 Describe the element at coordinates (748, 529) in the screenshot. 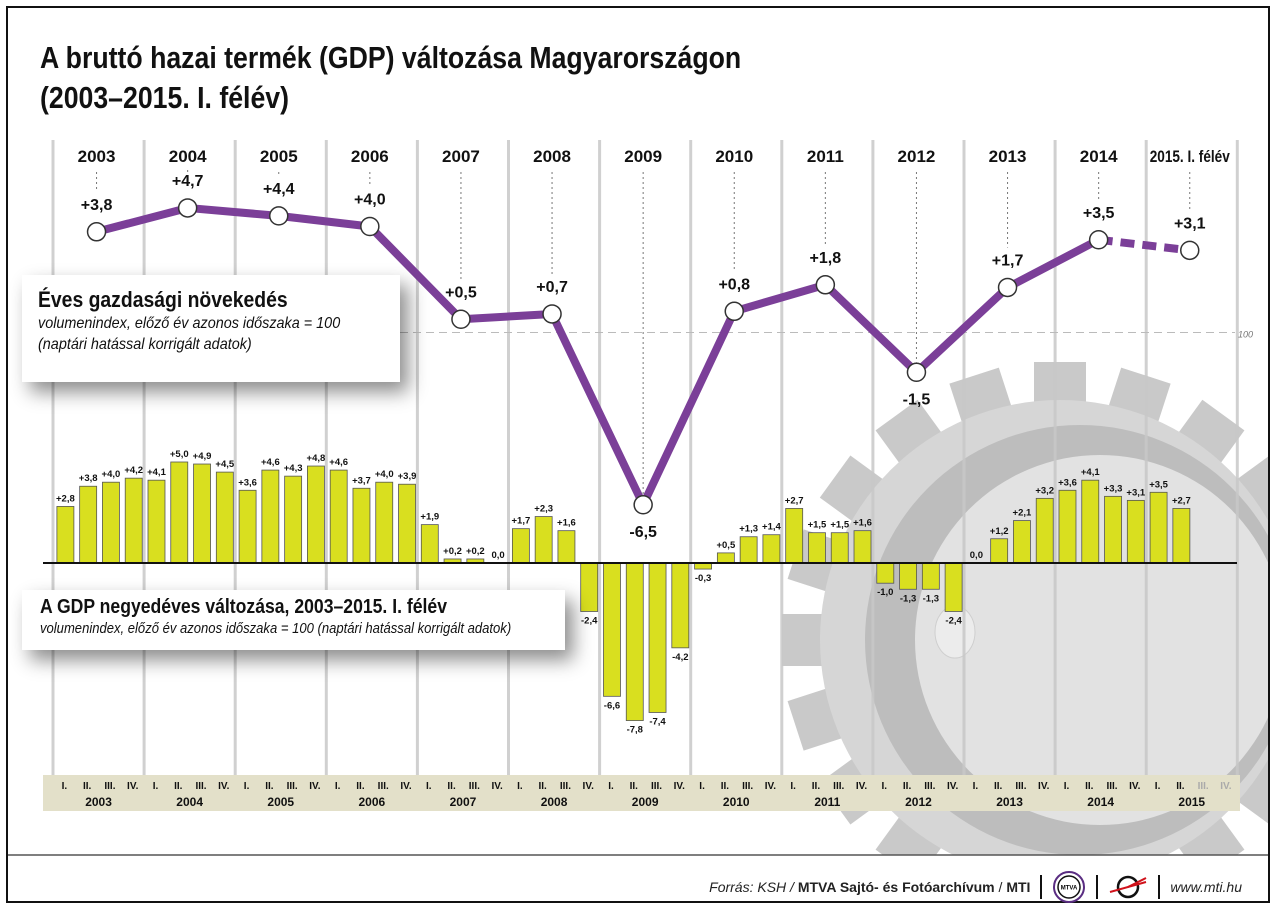

I see `bar-value-label: +1,3` at that location.